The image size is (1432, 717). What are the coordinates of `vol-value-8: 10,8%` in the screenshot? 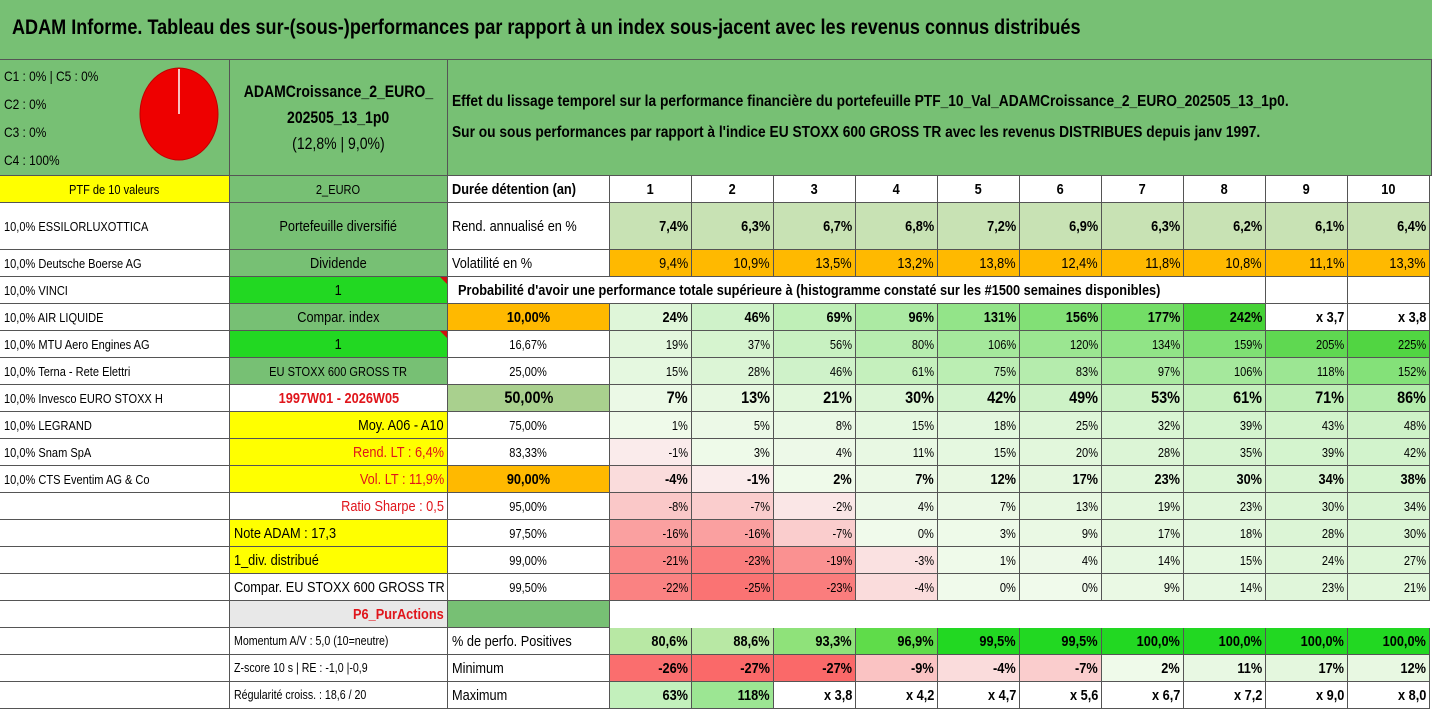 It's located at (1225, 263).